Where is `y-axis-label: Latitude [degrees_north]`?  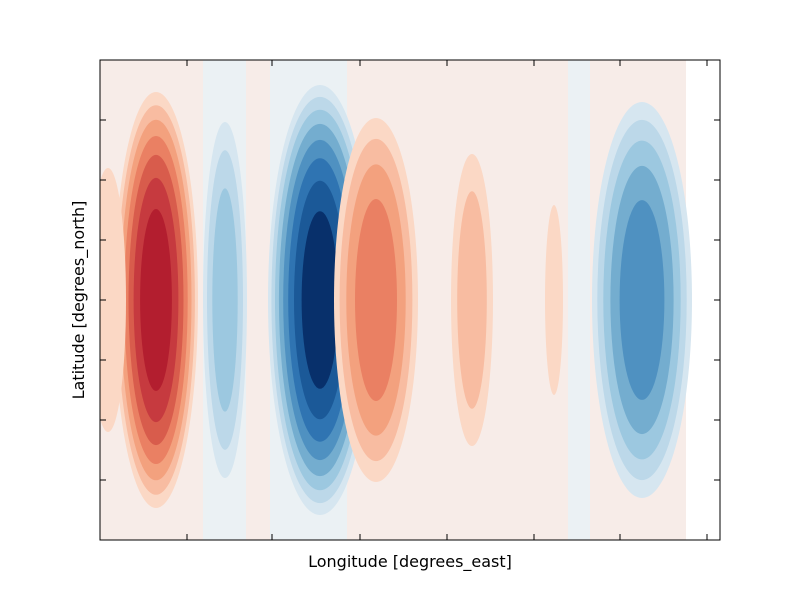
y-axis-label: Latitude [degrees_north] is located at coordinates (79, 300).